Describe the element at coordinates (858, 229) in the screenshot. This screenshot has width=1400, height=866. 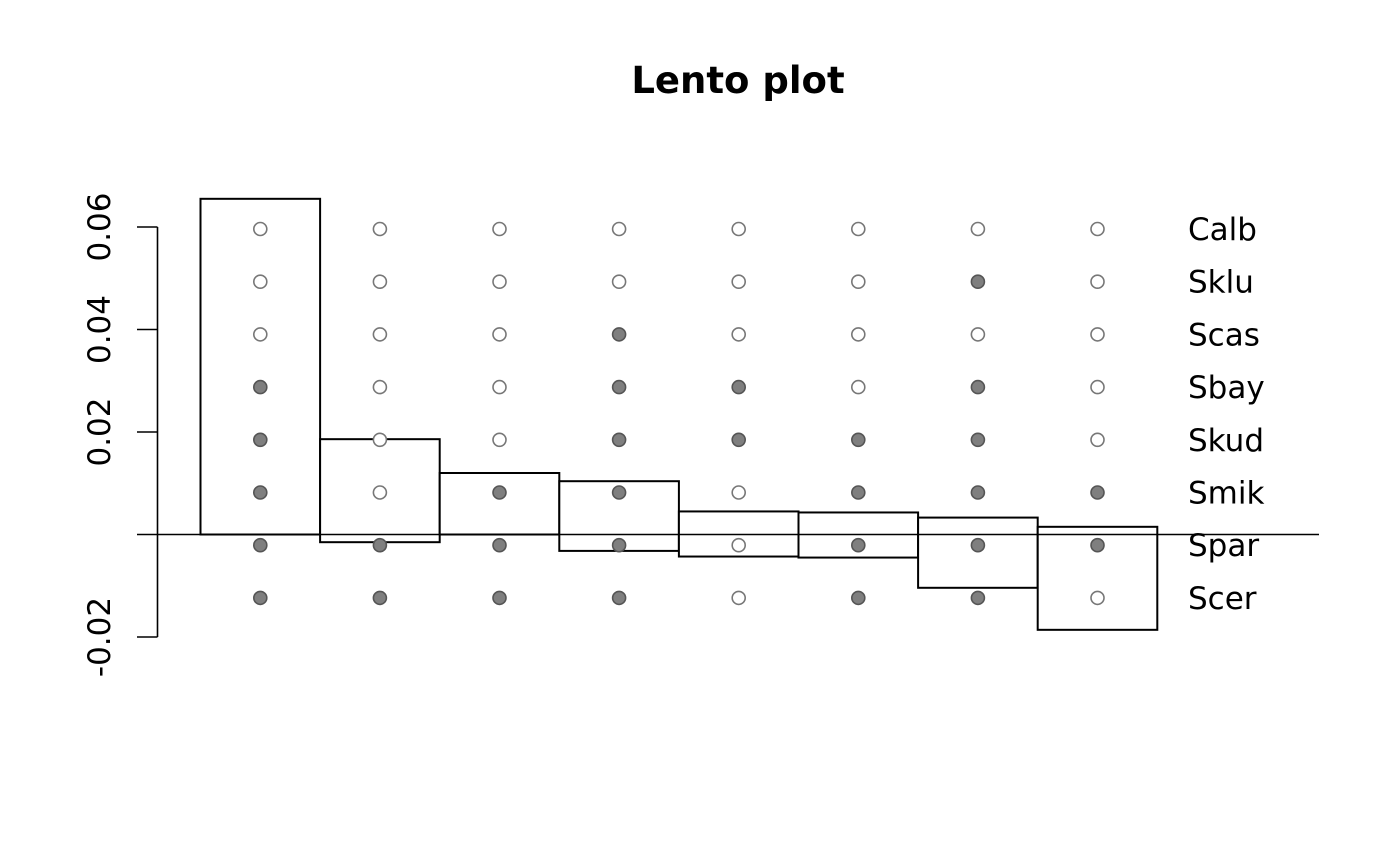
I see `nonmember-dot-split6-calb` at that location.